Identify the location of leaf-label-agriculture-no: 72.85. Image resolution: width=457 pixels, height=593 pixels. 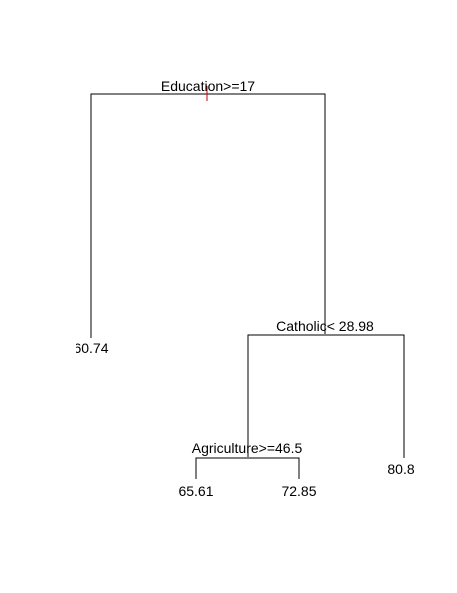
(298, 491).